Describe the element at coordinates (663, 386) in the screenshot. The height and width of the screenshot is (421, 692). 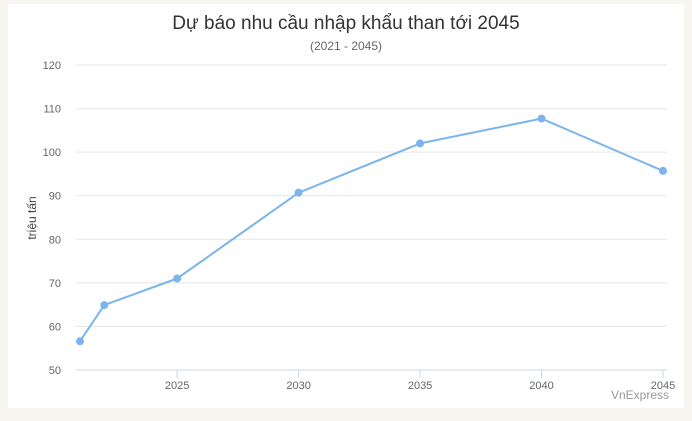
I see `x-tick-label: 2045` at that location.